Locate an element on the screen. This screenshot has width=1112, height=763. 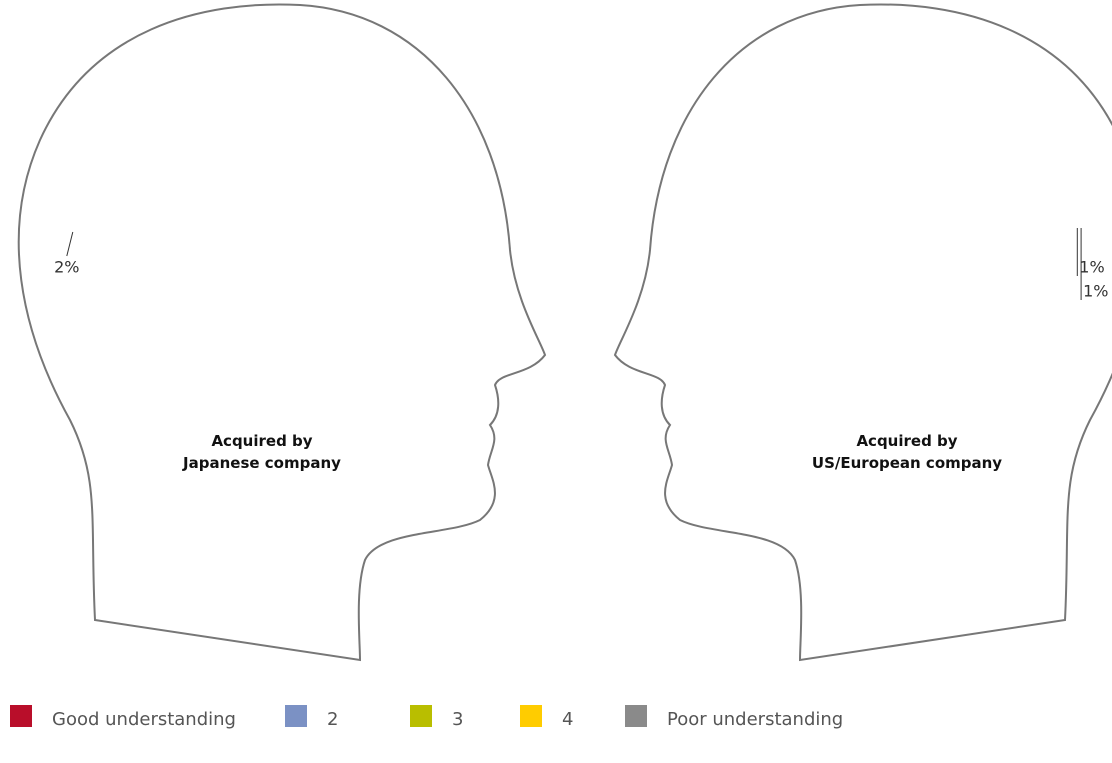
value-label: 9% is located at coordinates (89, 189).